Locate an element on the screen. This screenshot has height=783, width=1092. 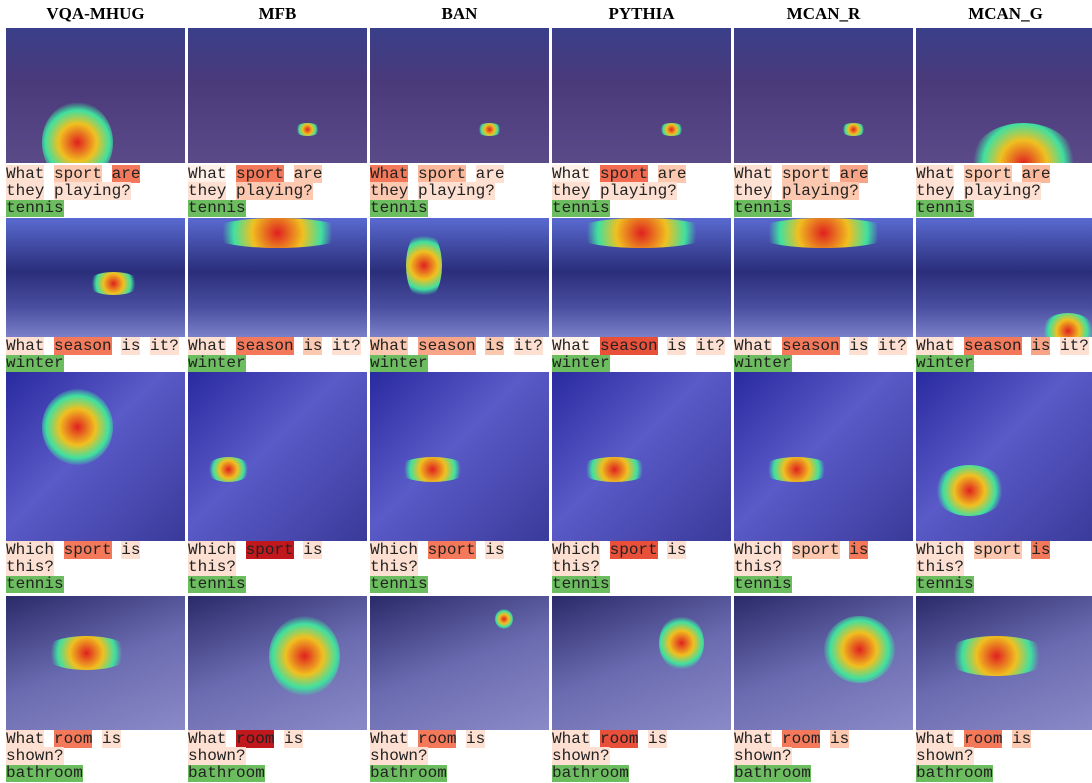
question-word: it? is located at coordinates (892, 346).